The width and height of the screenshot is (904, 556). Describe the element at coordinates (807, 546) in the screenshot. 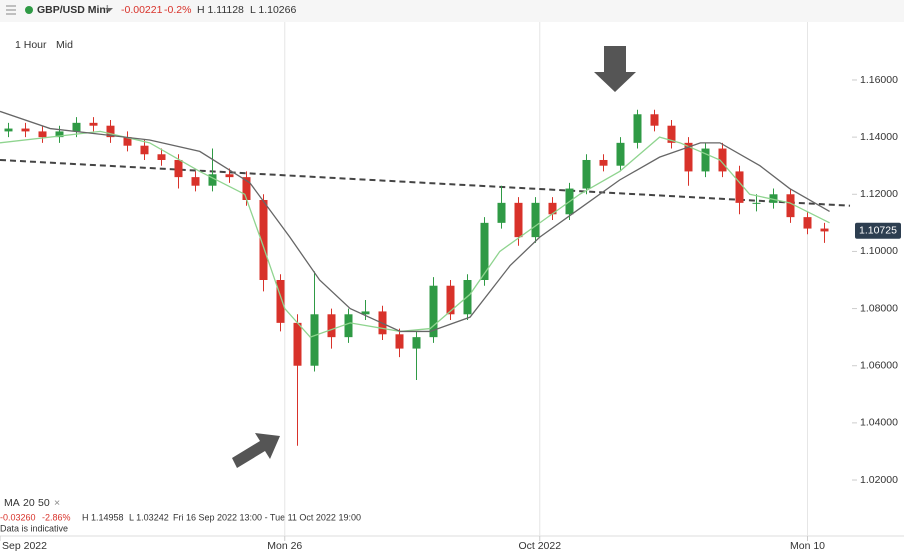

I see `x-tick-label: Mon 10` at that location.